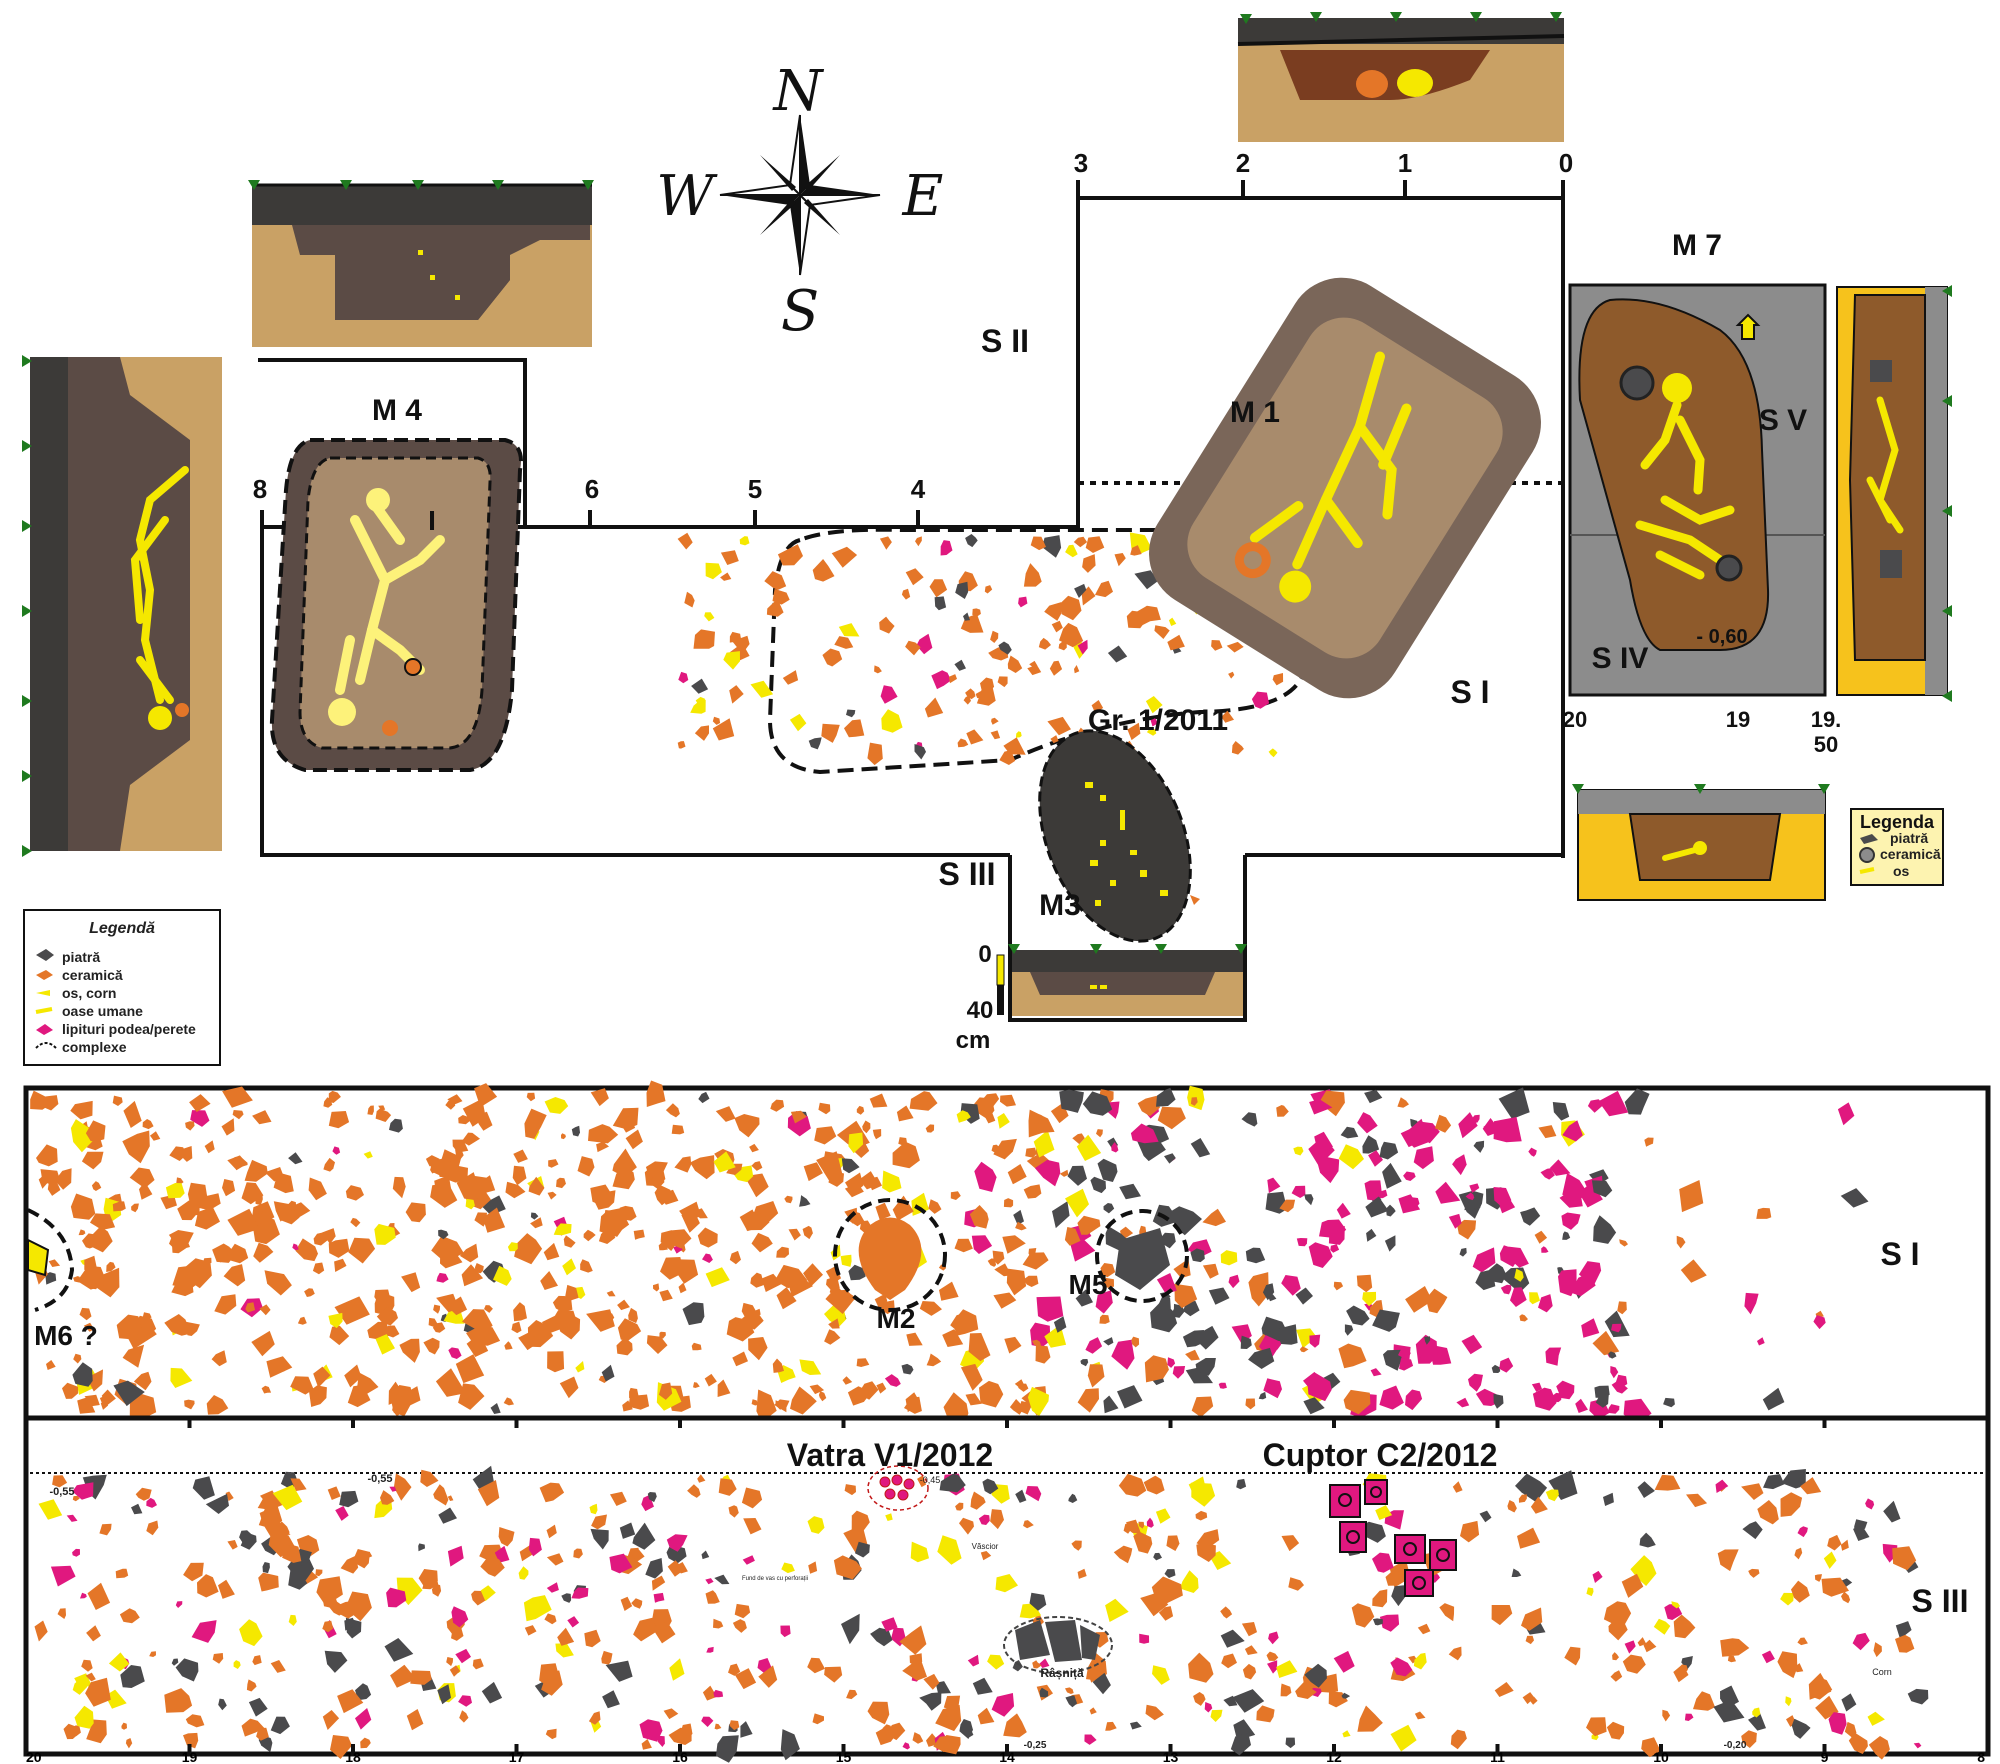  I want to click on depth-scale-unit: cm, so click(973, 1040).